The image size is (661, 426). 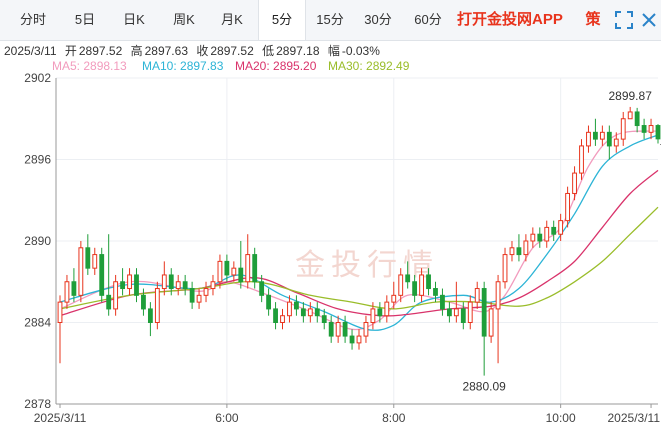 I want to click on fullscreen-icon, so click(x=624, y=20).